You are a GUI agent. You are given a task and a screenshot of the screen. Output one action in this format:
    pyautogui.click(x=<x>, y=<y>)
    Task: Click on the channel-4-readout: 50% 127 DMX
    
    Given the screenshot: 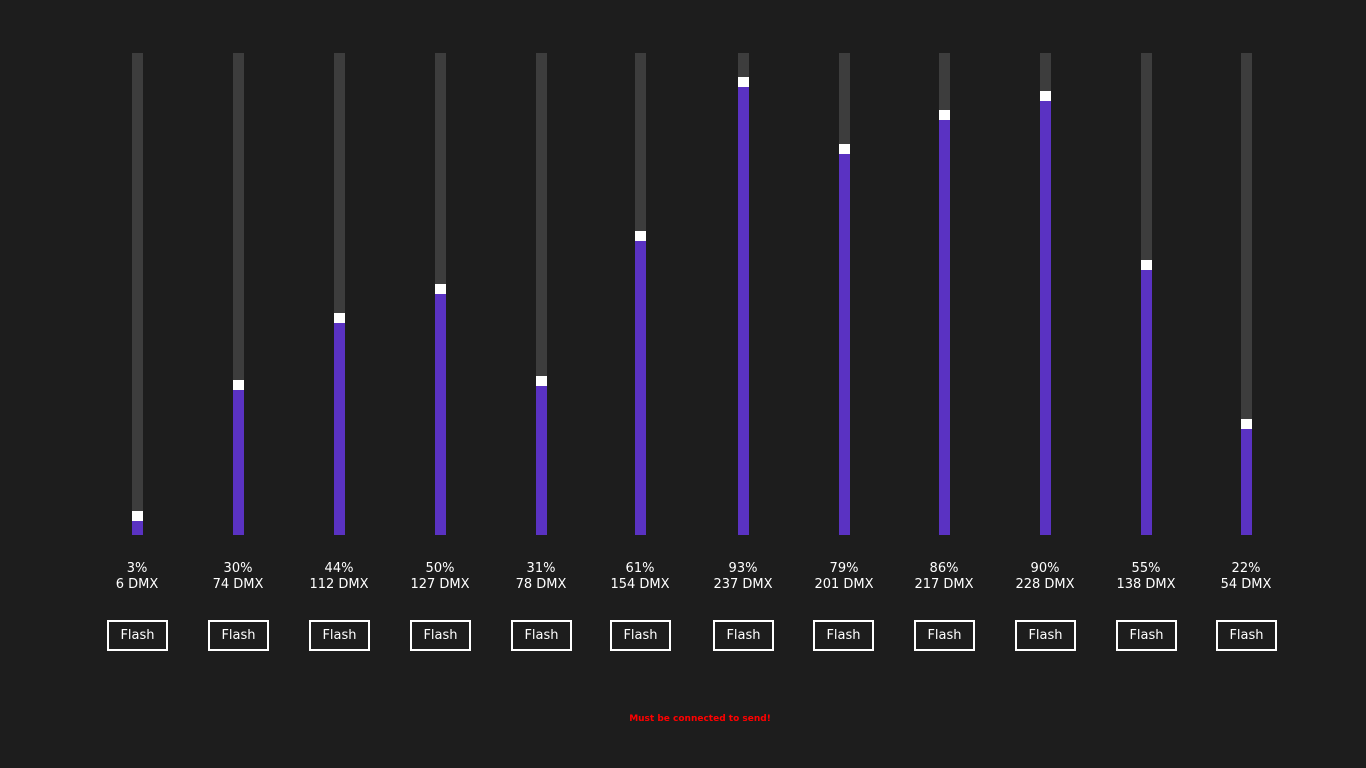 What is the action you would take?
    pyautogui.click(x=440, y=577)
    